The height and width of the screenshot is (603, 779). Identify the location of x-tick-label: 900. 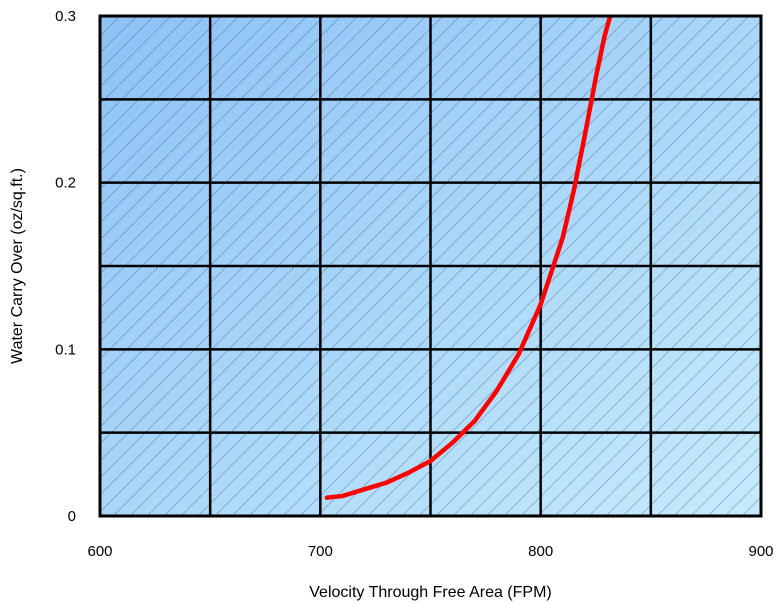
(760, 551).